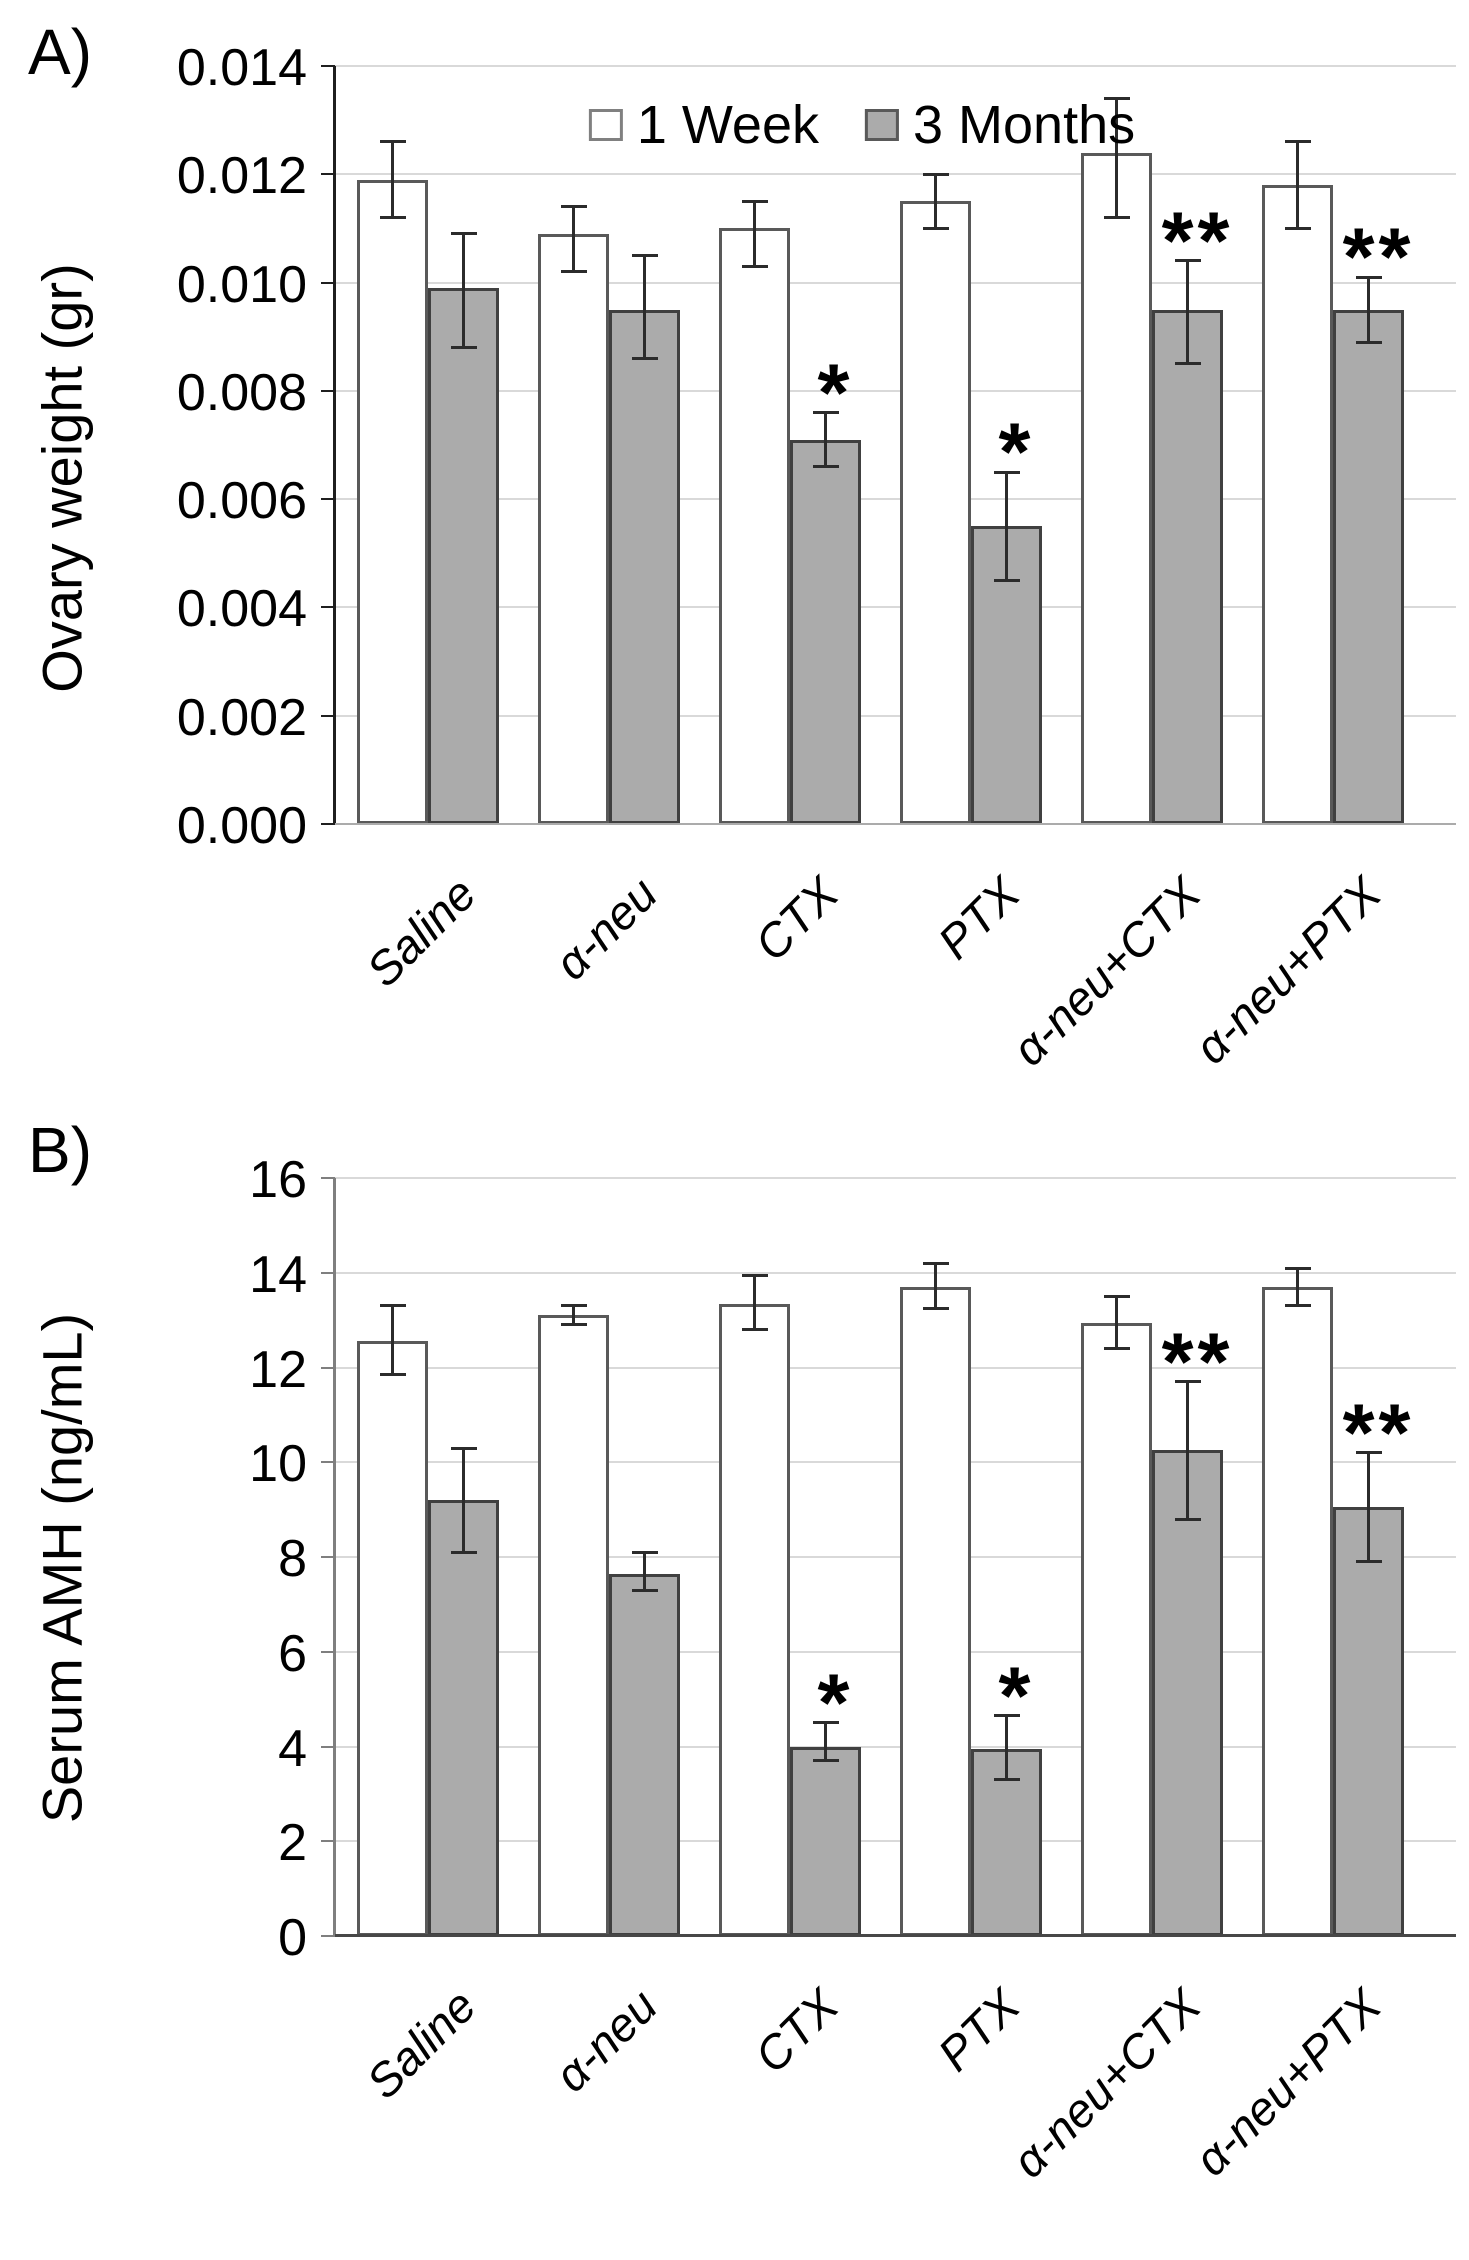 The height and width of the screenshot is (2260, 1469). What do you see at coordinates (292, 1748) in the screenshot?
I see `y-tick-label: 4` at bounding box center [292, 1748].